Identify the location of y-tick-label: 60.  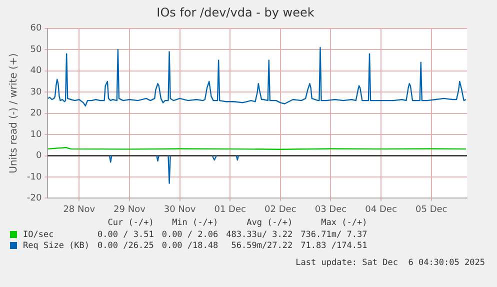
(36, 29).